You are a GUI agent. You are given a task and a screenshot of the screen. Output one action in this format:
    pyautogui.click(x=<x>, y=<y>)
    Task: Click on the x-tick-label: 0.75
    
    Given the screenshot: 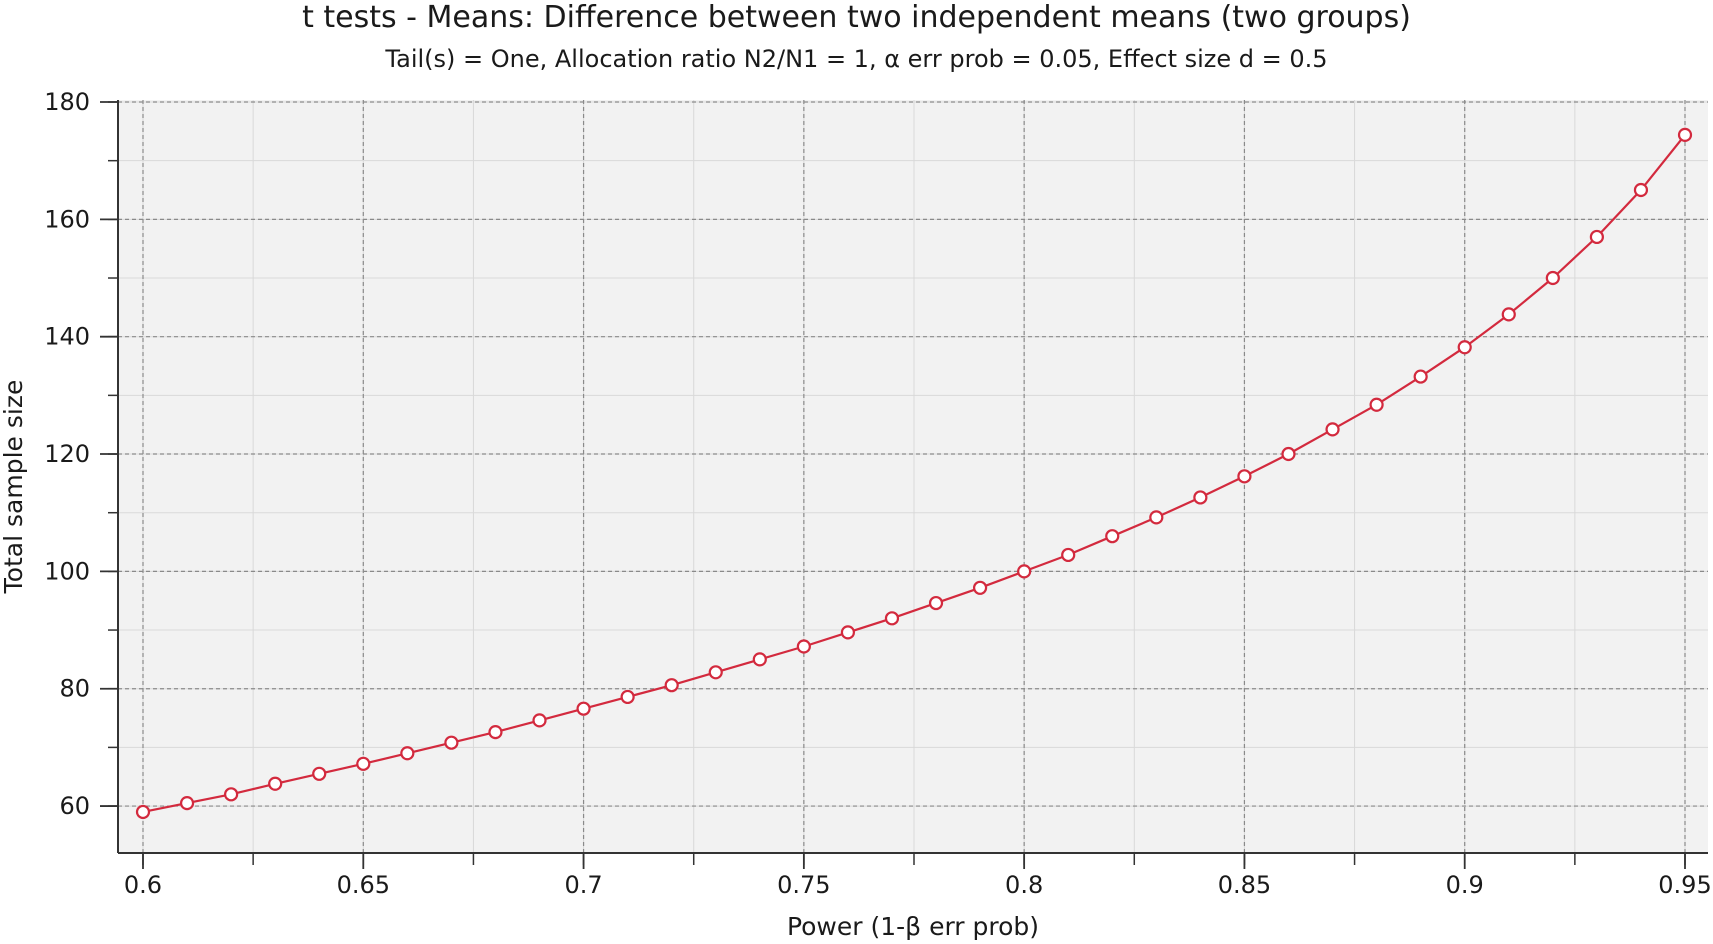 What is the action you would take?
    pyautogui.click(x=803, y=885)
    